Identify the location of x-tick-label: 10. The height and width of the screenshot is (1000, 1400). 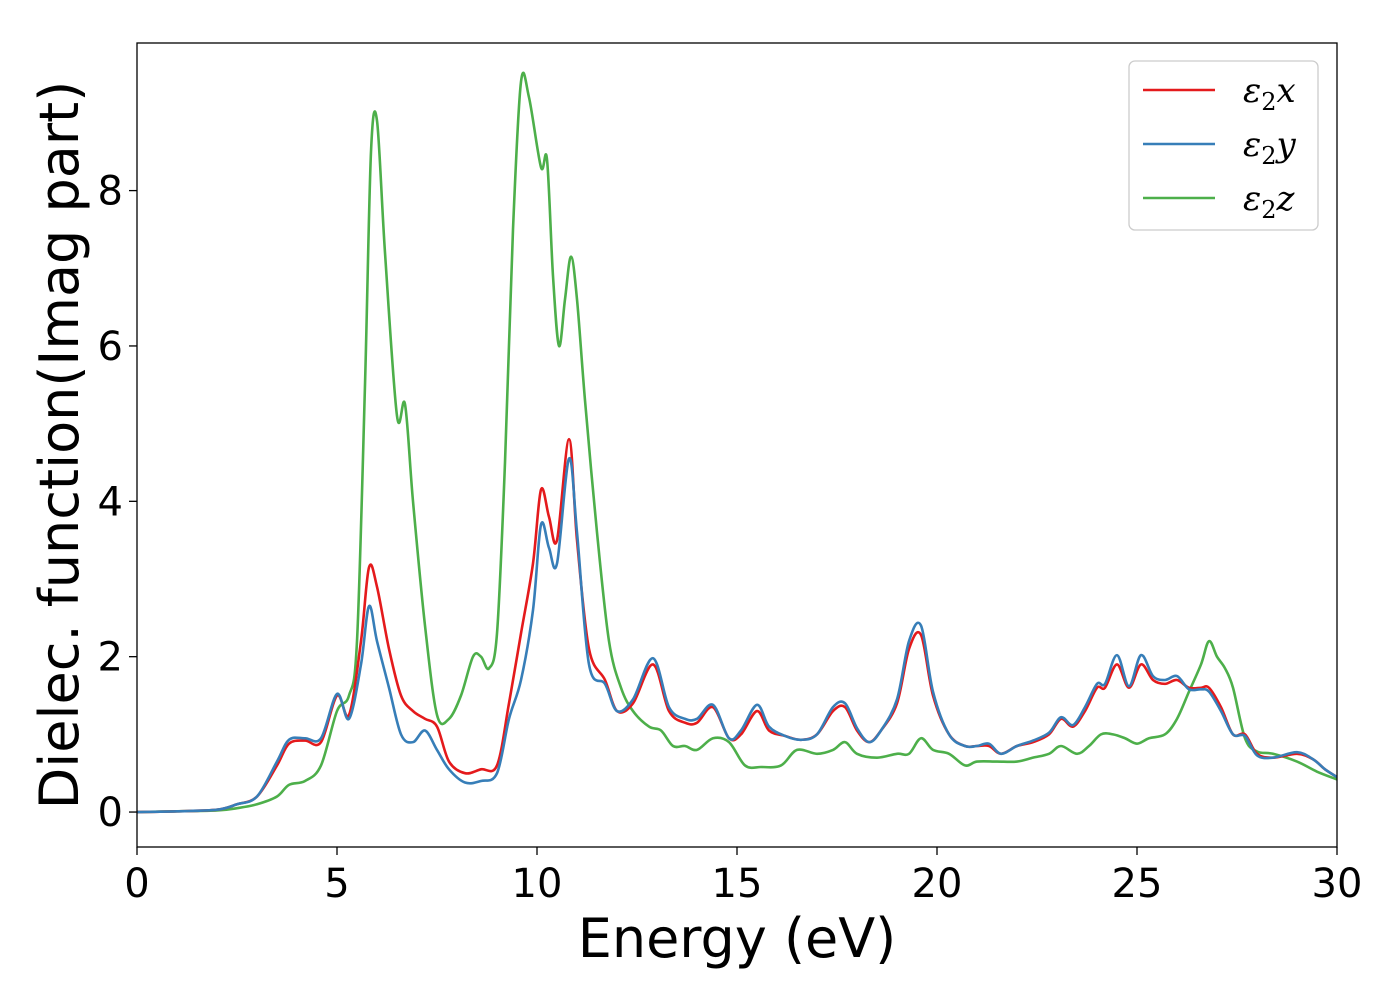
(537, 884).